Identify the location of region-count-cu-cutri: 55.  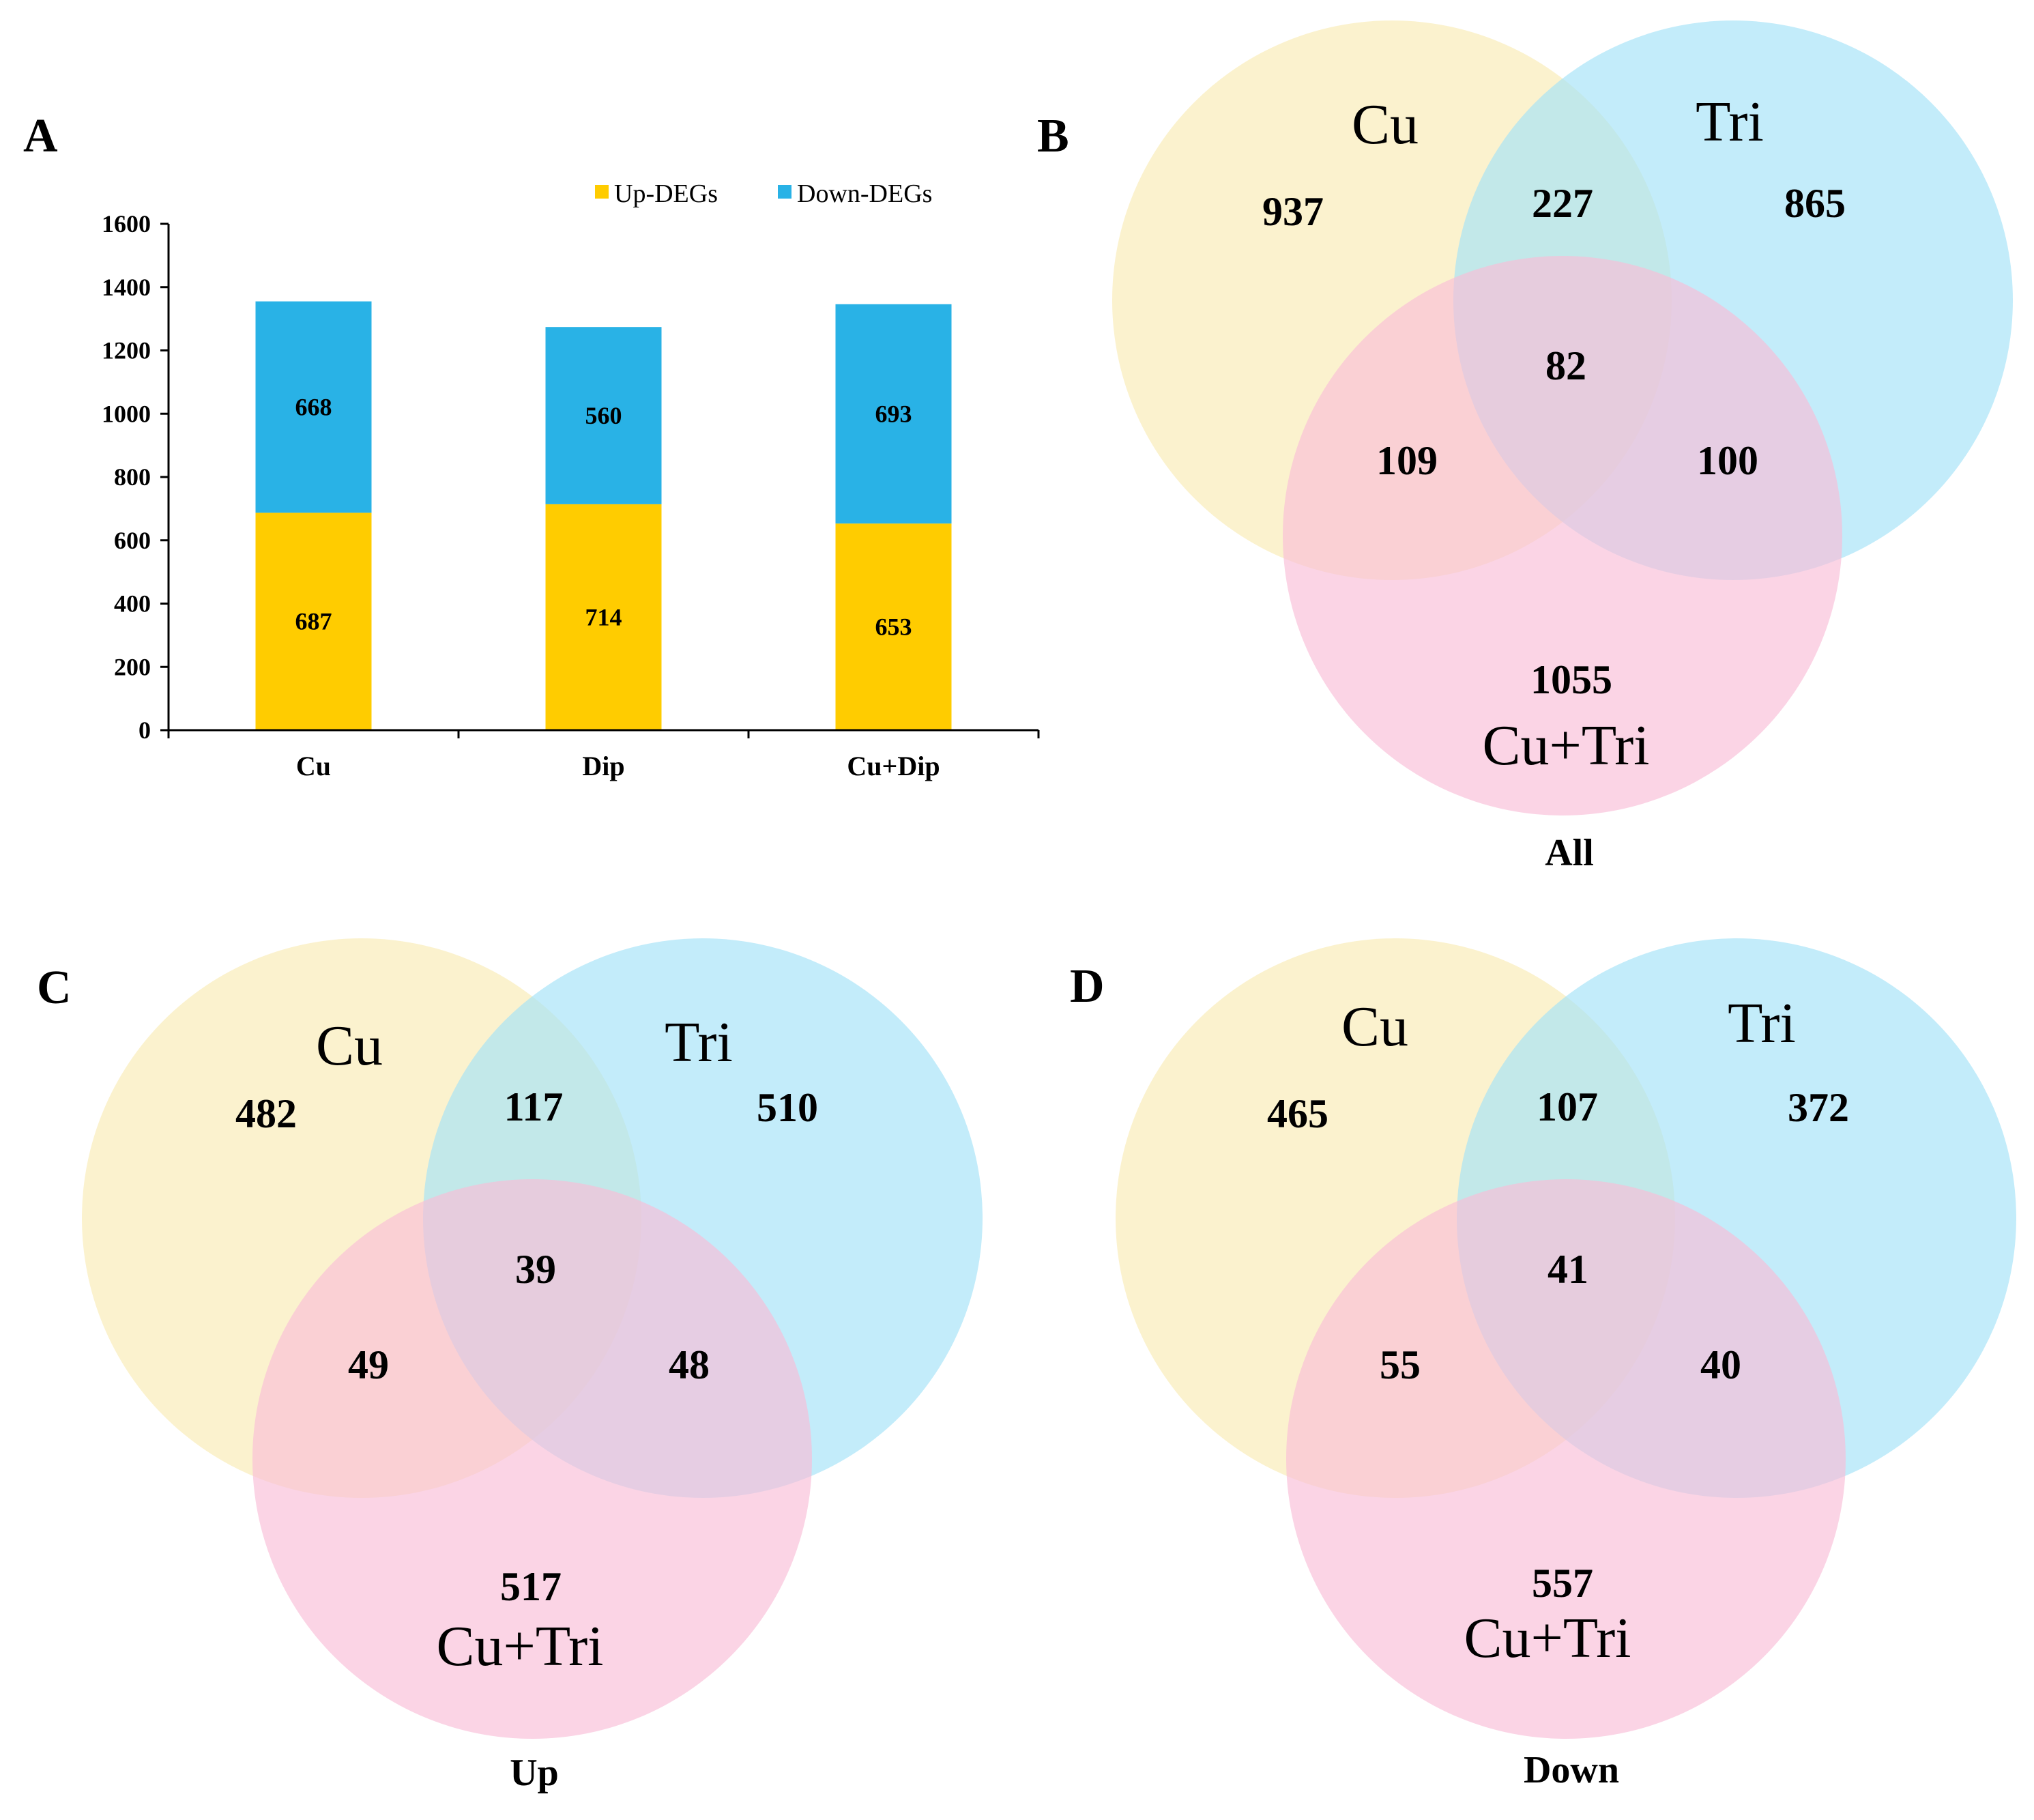
(1400, 1364).